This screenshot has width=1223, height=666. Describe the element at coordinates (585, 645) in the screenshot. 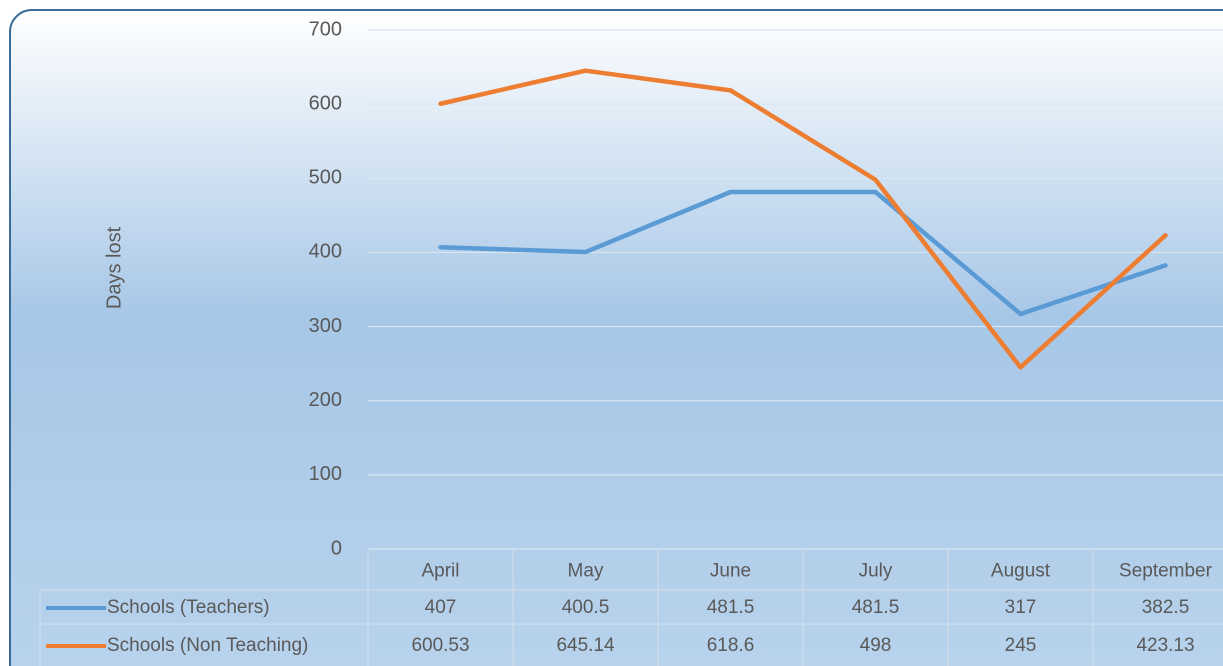

I see `table-value: 645.14` at that location.